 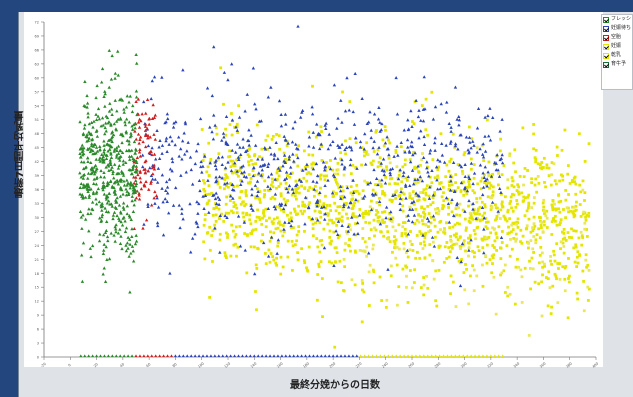 I want to click on legend-item-heifer: 育牛予, so click(x=617, y=64).